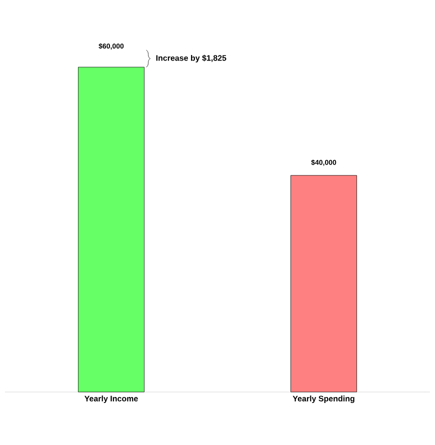  What do you see at coordinates (323, 400) in the screenshot?
I see `x-tick-label: Yearly Spending` at bounding box center [323, 400].